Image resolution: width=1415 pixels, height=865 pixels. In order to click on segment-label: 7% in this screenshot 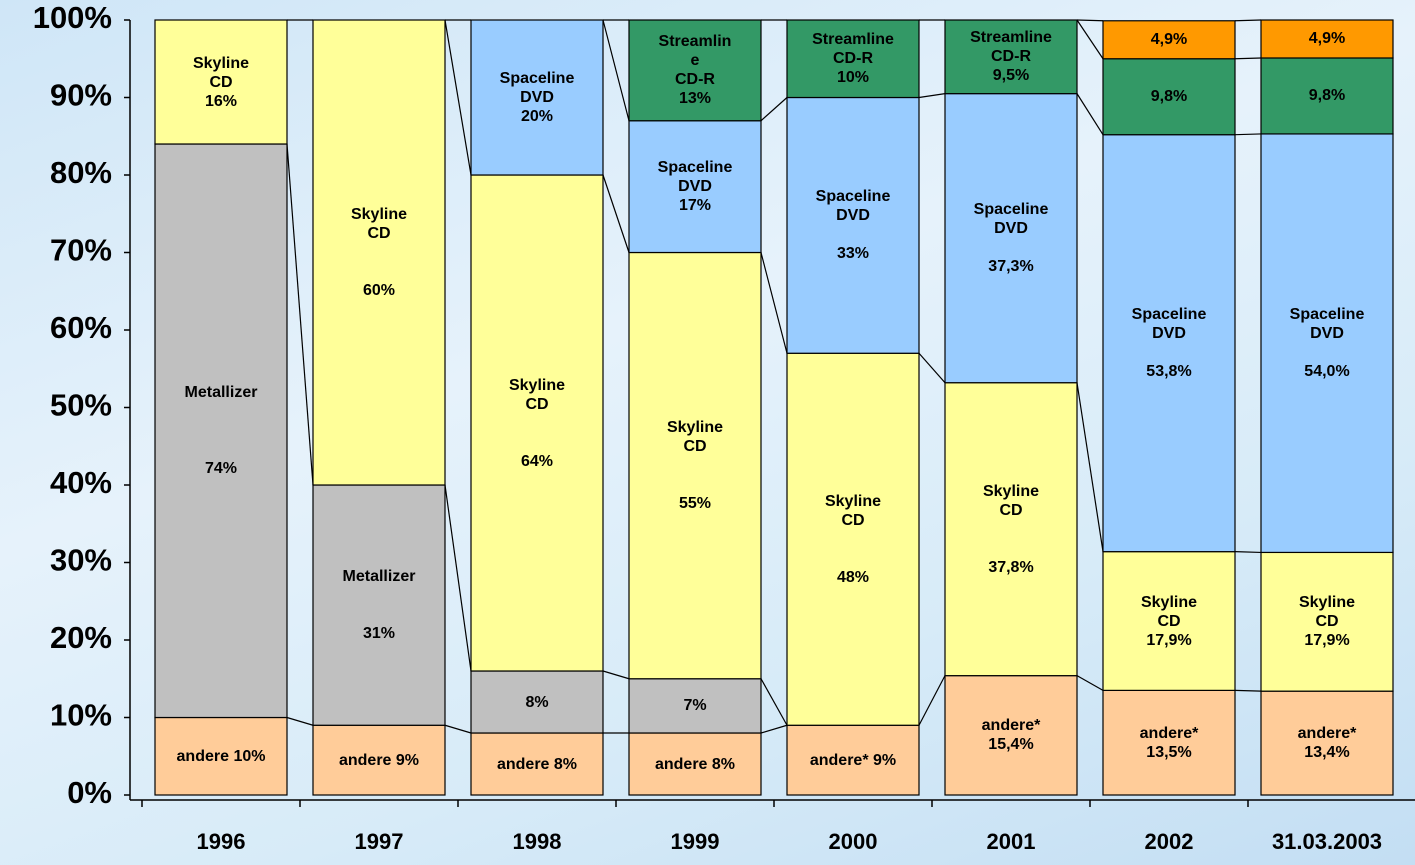, I will do `click(695, 706)`.